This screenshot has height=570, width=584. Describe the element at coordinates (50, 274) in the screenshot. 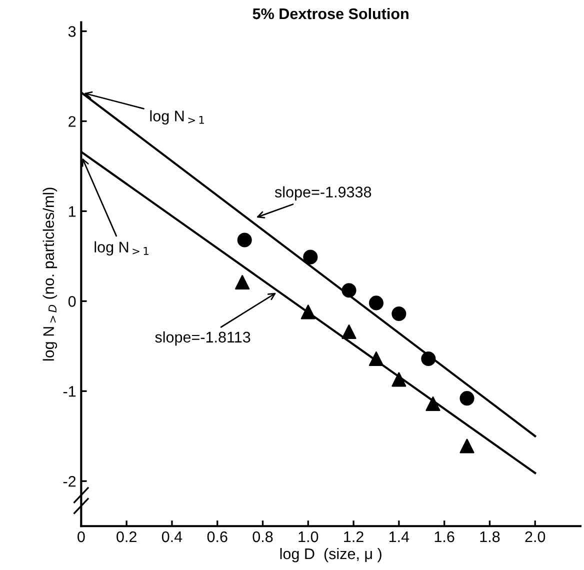

I see `y-axis-title: log N$_{>D}$ (no. particles/ml)` at that location.